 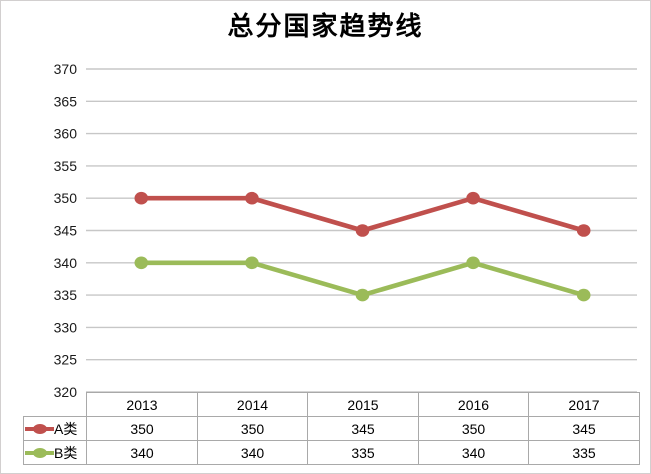 What do you see at coordinates (66, 360) in the screenshot?
I see `y-tick-label: 325` at bounding box center [66, 360].